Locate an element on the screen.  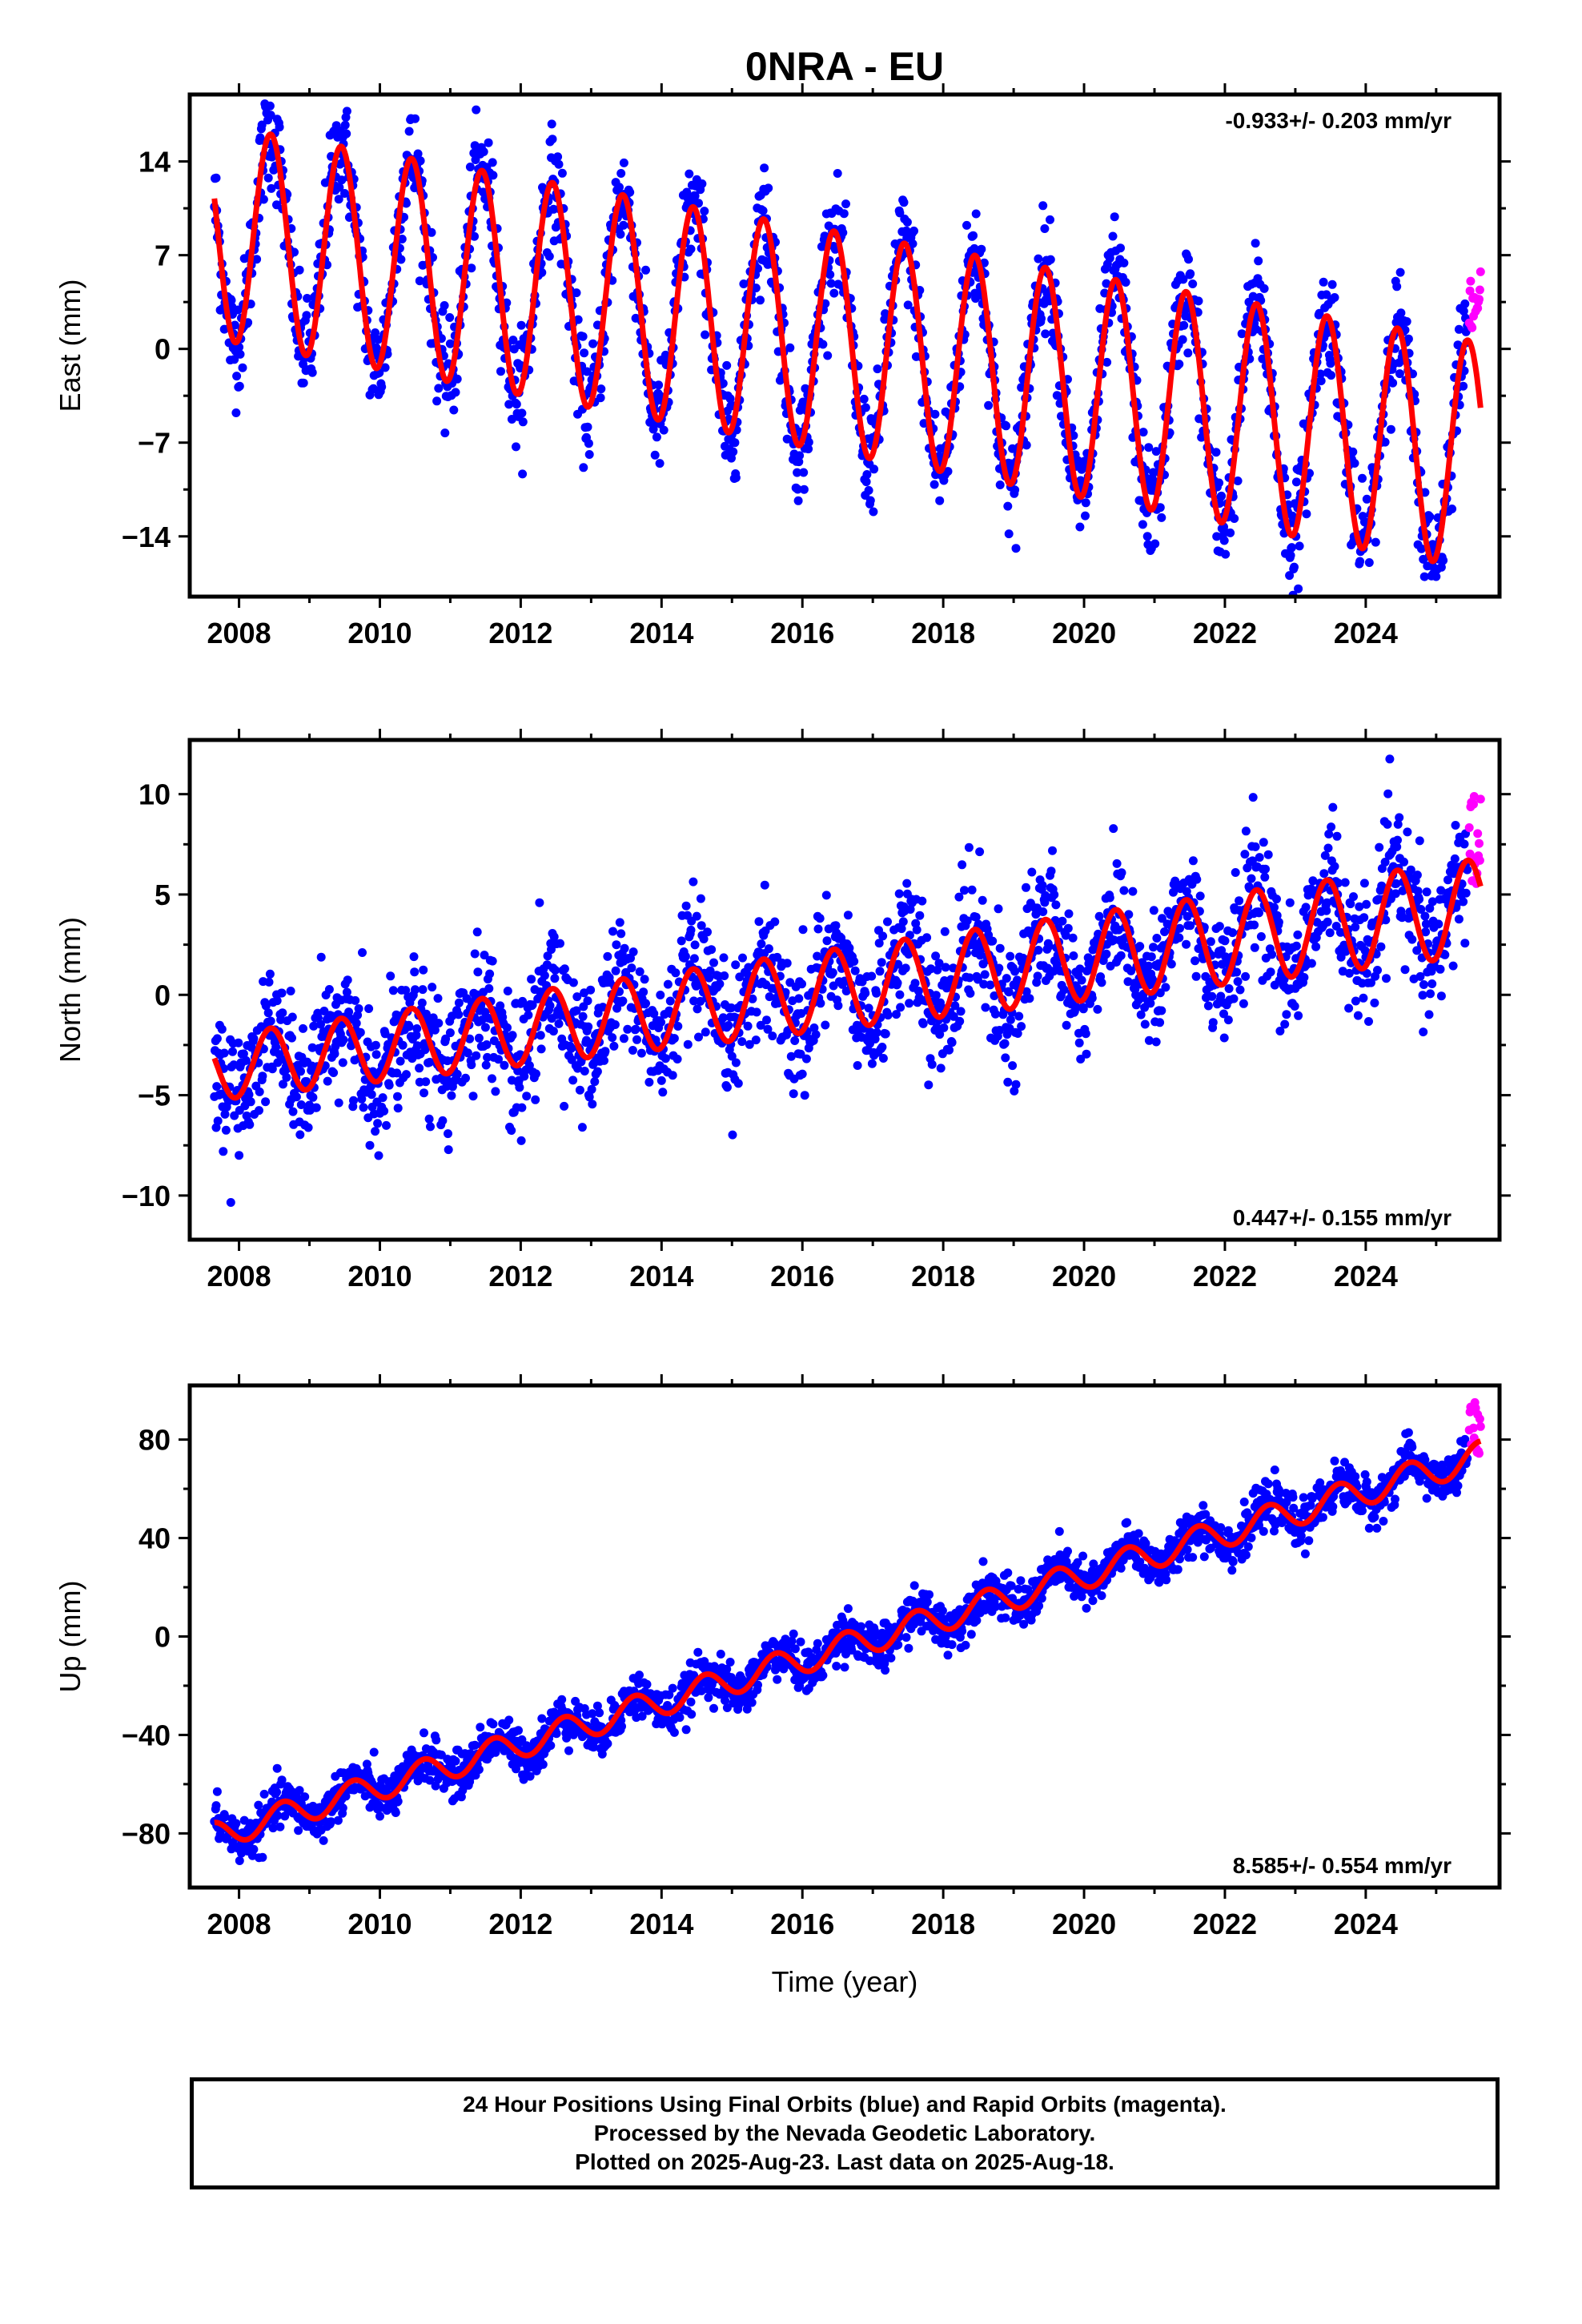
x-tick-label: 2014 is located at coordinates (661, 633).